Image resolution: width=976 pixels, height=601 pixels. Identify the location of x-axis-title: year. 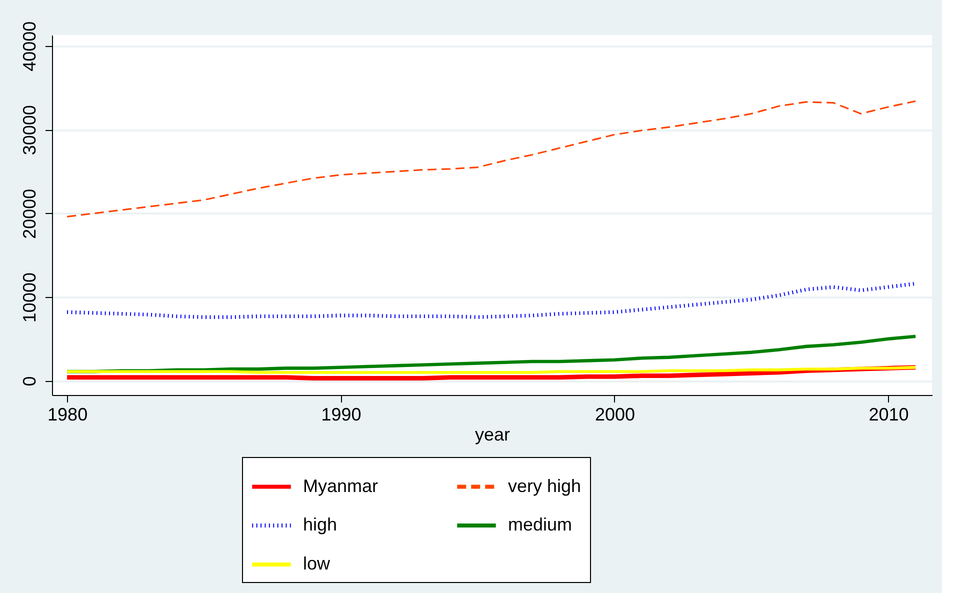
(492, 434).